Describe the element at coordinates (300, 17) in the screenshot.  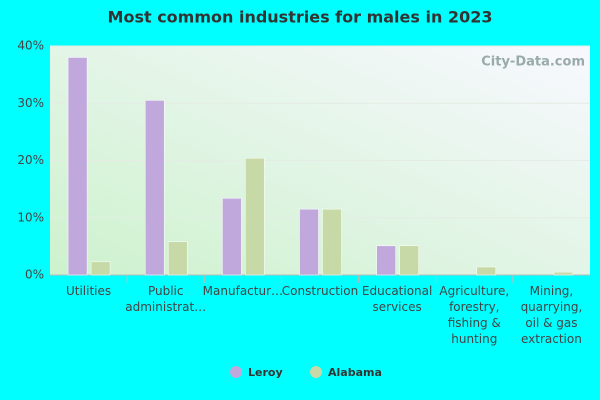
I see `chart-title: Most common industries for males in 2023` at that location.